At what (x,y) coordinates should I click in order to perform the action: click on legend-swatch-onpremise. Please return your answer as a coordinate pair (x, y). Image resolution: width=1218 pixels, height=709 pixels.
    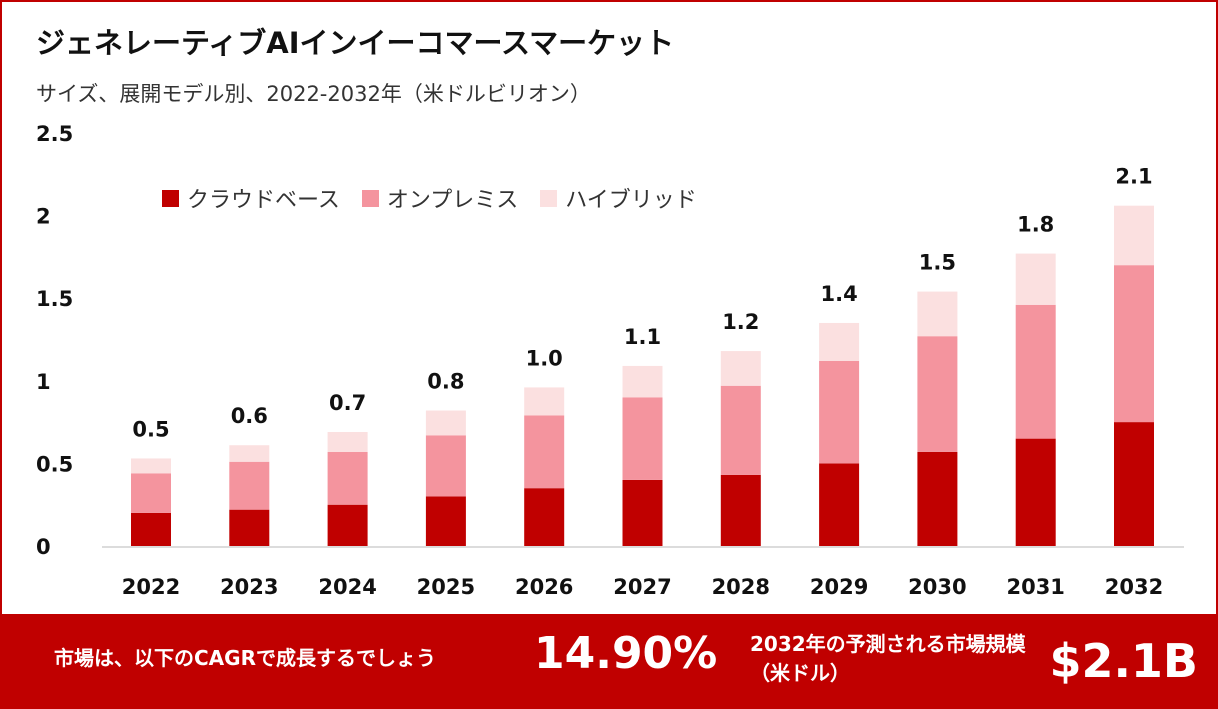
    Looking at the image, I should click on (370, 198).